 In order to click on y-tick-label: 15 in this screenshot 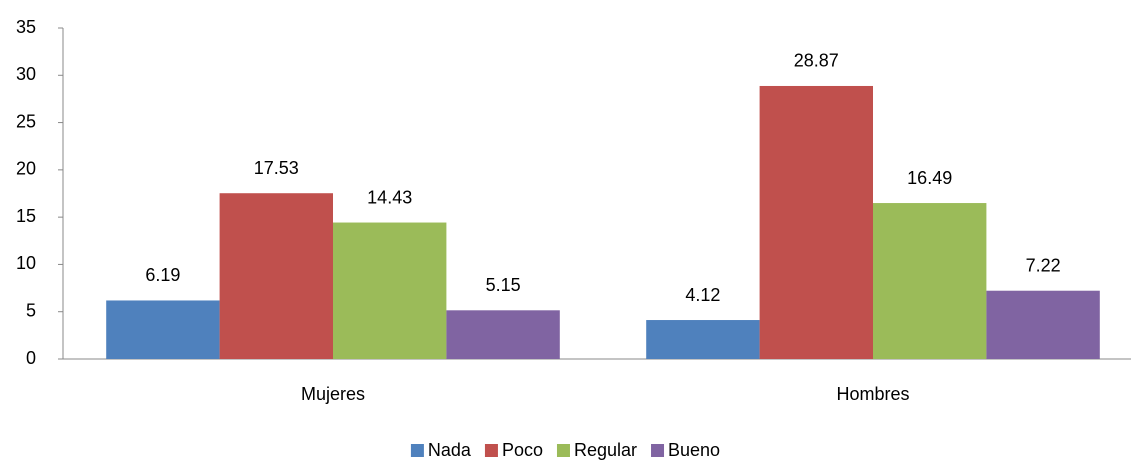, I will do `click(26, 216)`.